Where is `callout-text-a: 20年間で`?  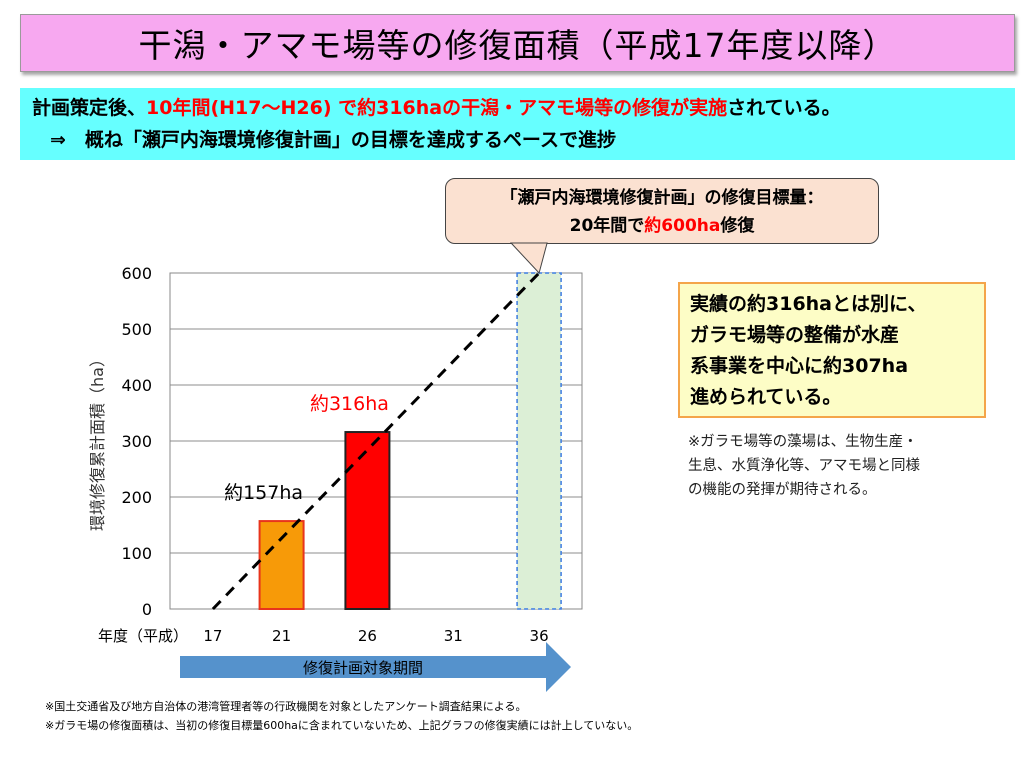 callout-text-a: 20年間で is located at coordinates (607, 226).